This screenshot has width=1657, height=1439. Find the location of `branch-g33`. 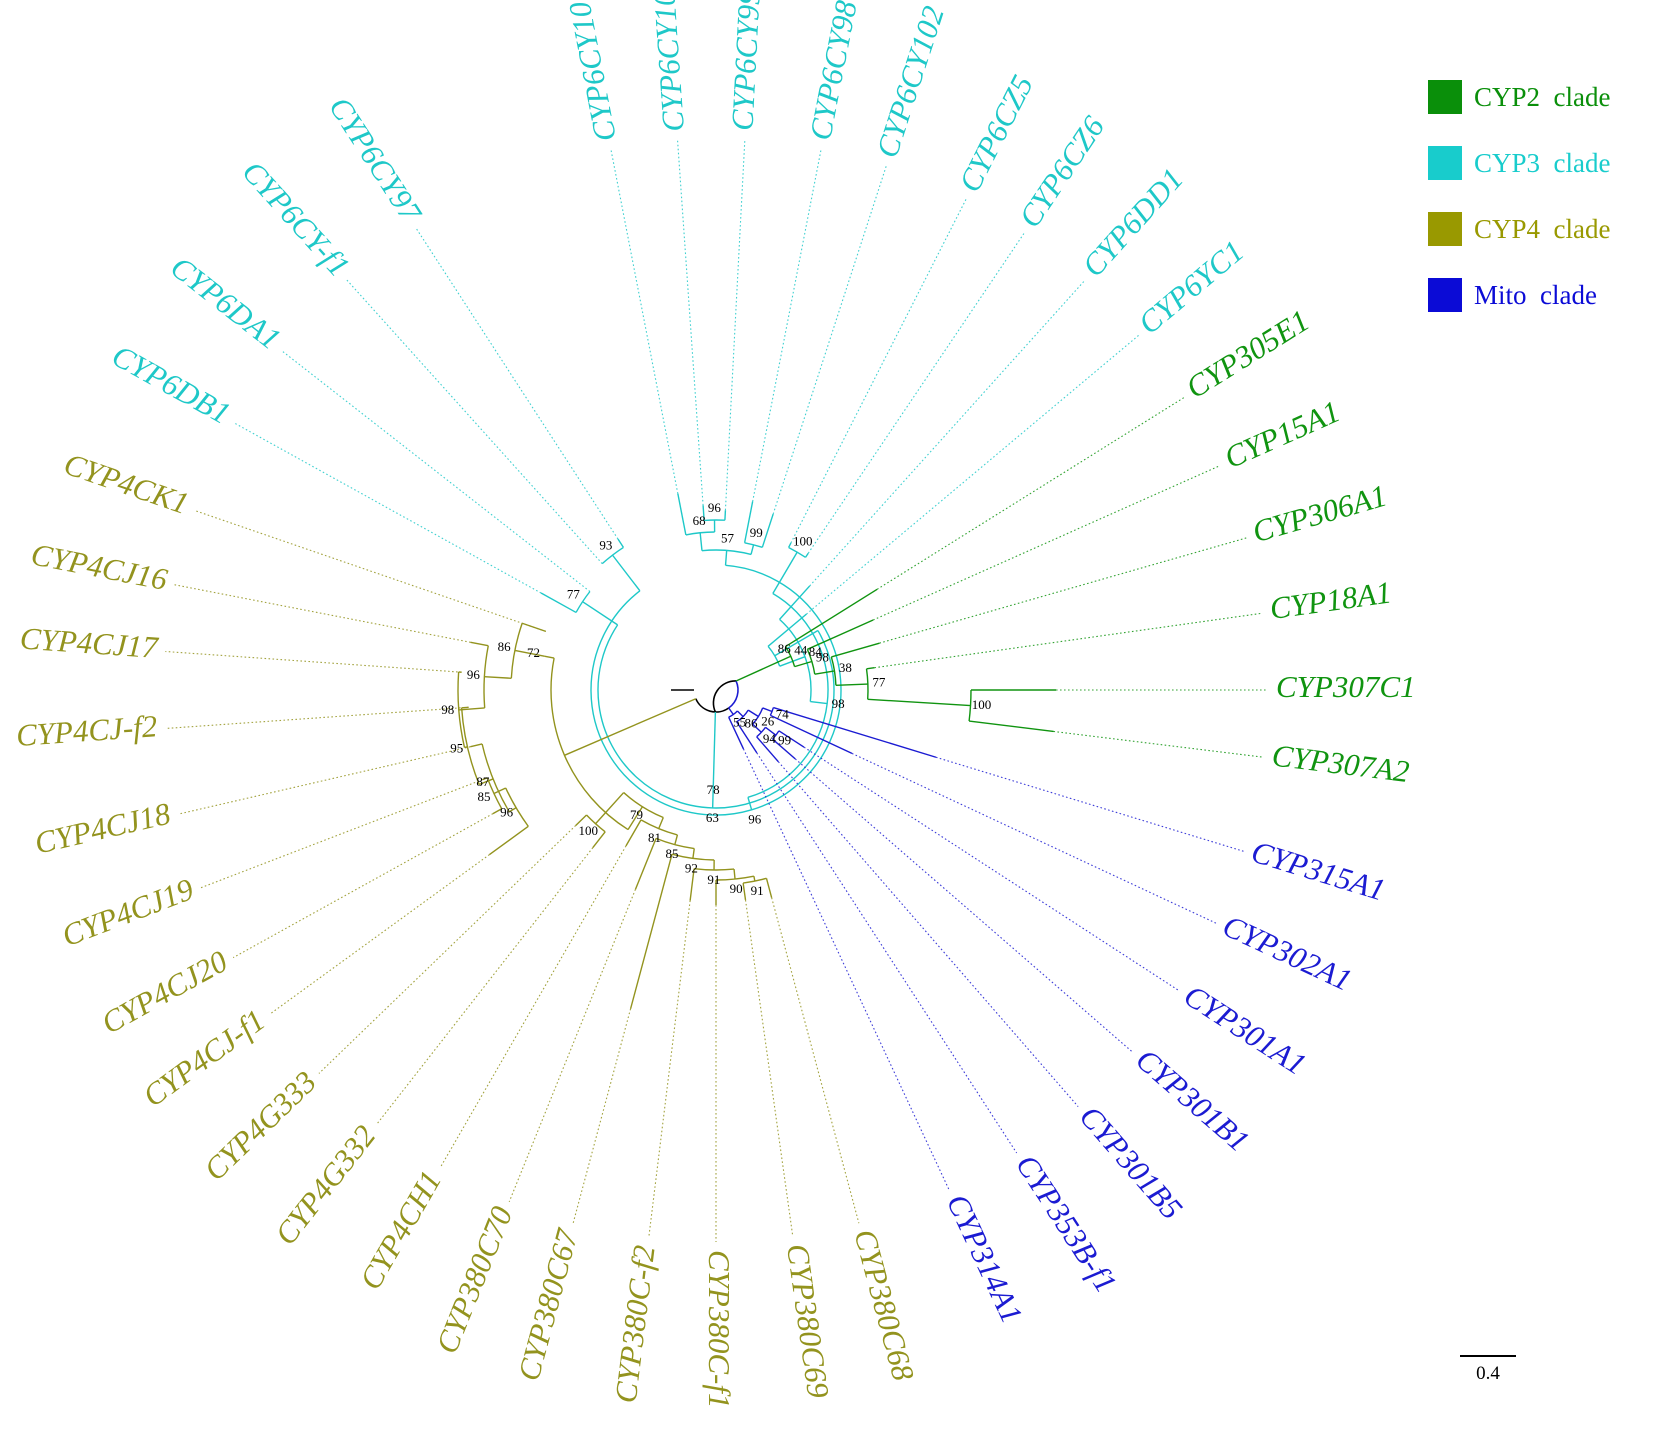

branch-g33 is located at coordinates (610, 808).